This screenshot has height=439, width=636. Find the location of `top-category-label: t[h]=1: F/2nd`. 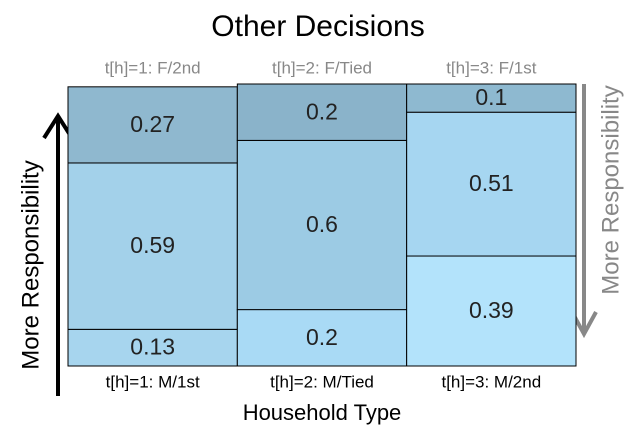

top-category-label: t[h]=1: F/2nd is located at coordinates (153, 67).